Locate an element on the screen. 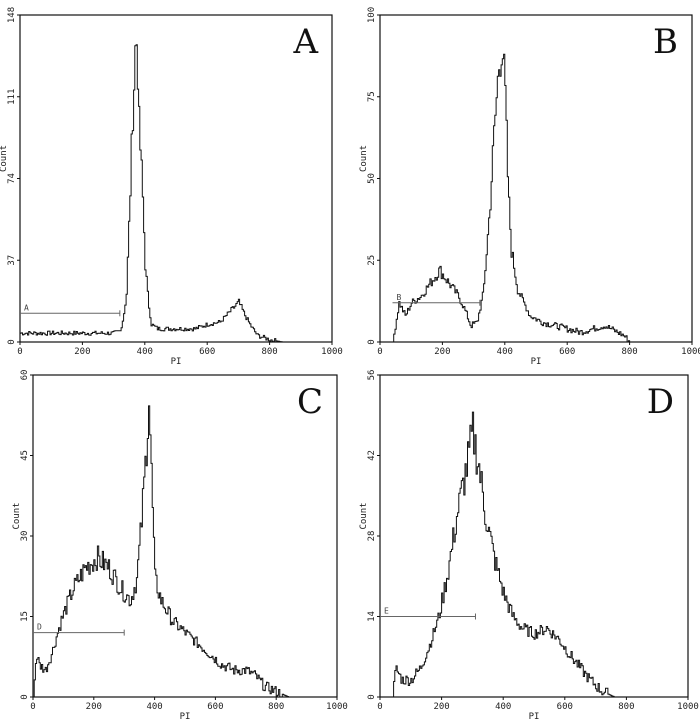 The width and height of the screenshot is (700, 722). y-tick-label: 74 is located at coordinates (12, 178).